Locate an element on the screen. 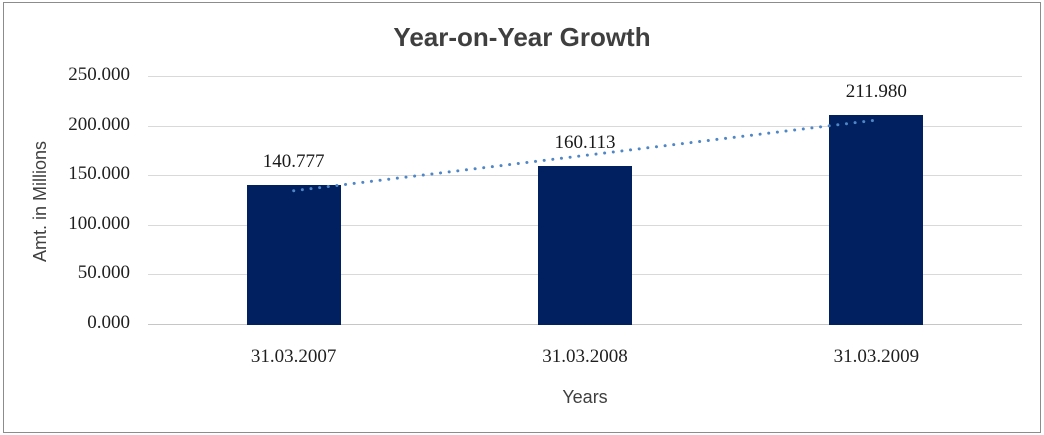  bar-value-label: 160.113 is located at coordinates (585, 143).